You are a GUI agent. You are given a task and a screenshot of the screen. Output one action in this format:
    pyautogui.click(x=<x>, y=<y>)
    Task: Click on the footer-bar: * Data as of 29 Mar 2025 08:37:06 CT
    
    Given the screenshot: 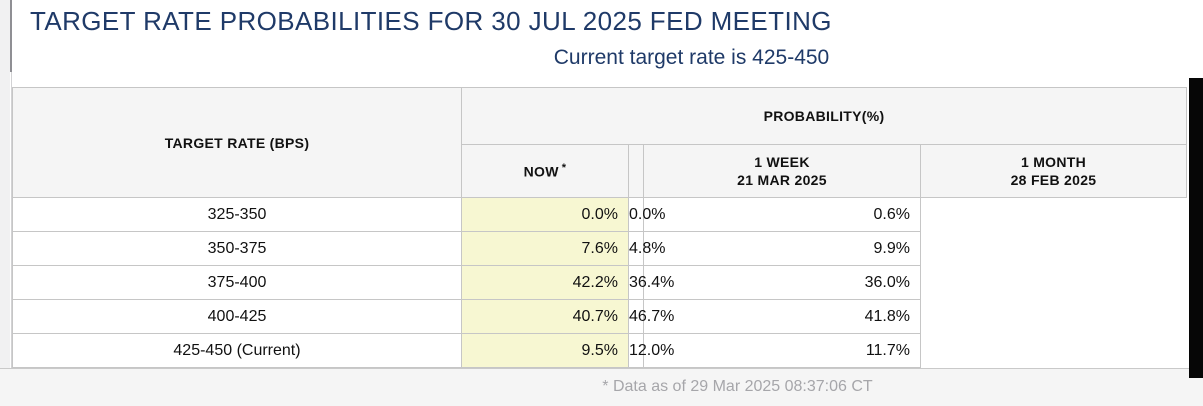 What is the action you would take?
    pyautogui.click(x=601, y=387)
    